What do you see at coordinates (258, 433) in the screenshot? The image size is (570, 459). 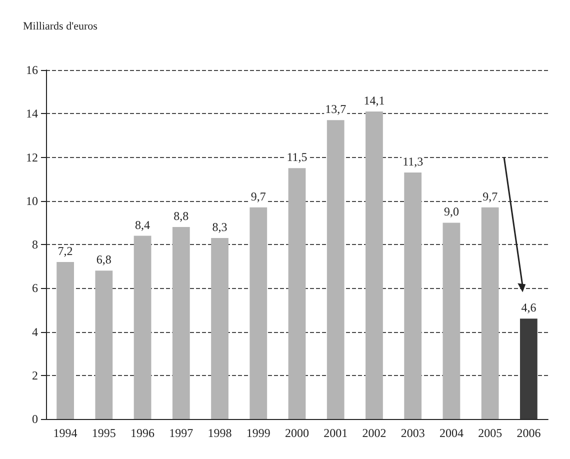 I see `x-tick-label: 1999` at bounding box center [258, 433].